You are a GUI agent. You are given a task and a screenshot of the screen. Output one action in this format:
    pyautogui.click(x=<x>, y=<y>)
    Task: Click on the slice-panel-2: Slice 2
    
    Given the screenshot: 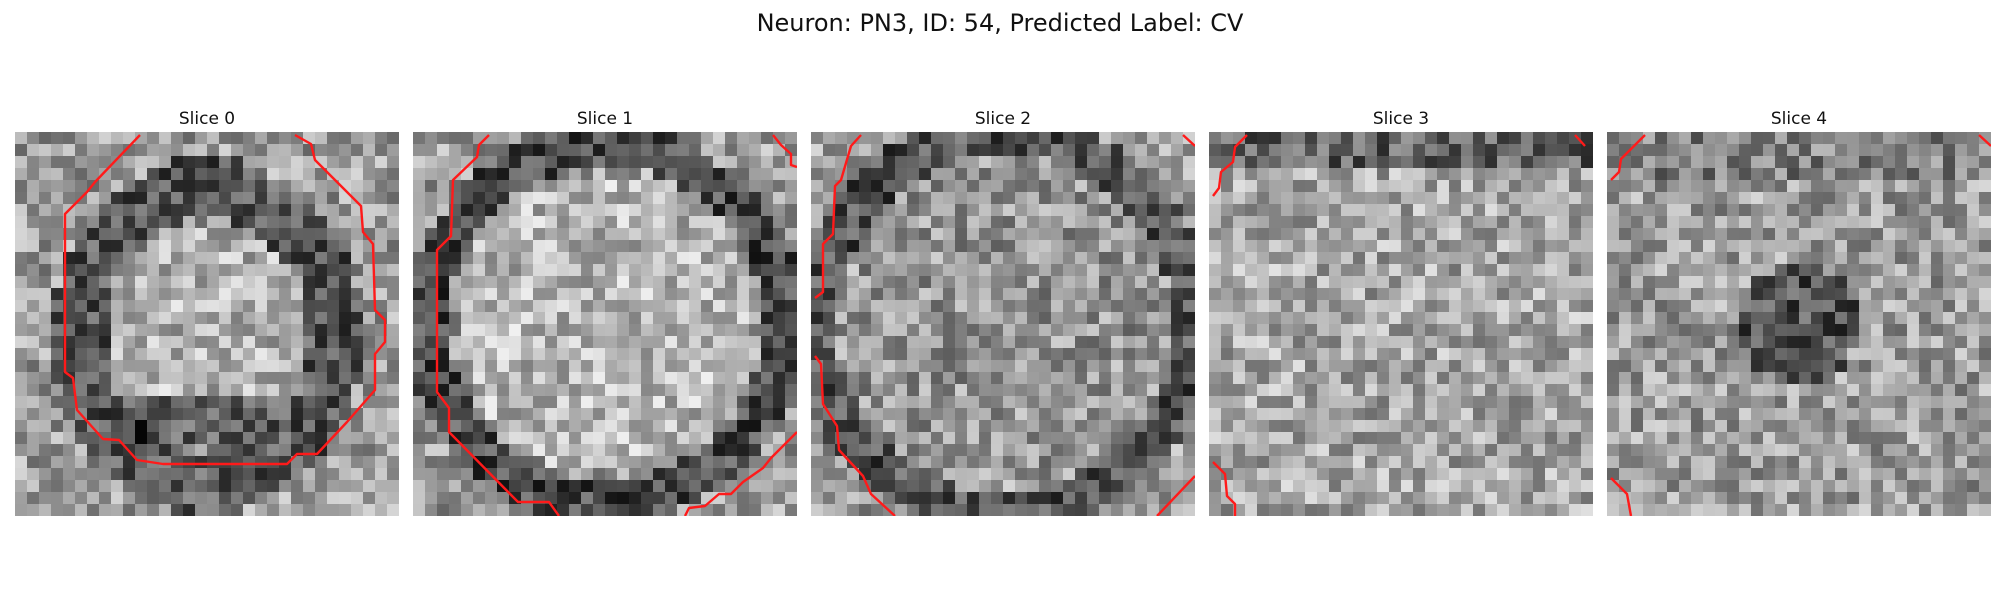 What is the action you would take?
    pyautogui.click(x=1003, y=312)
    